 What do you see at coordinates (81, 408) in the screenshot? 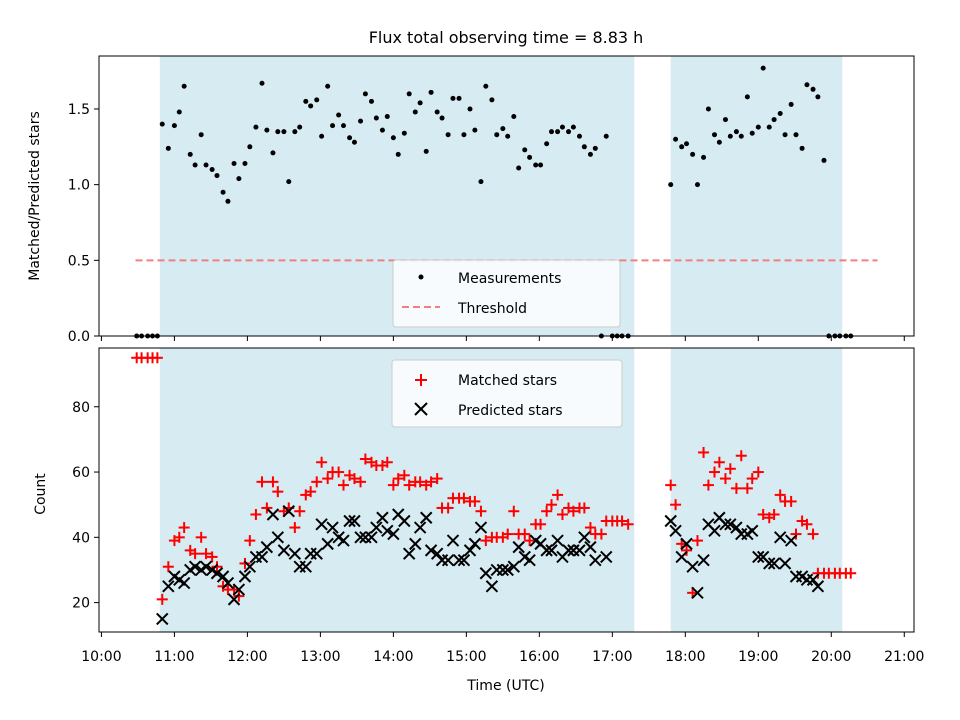
I see `bottom-y-tick-label: 80` at bounding box center [81, 408].